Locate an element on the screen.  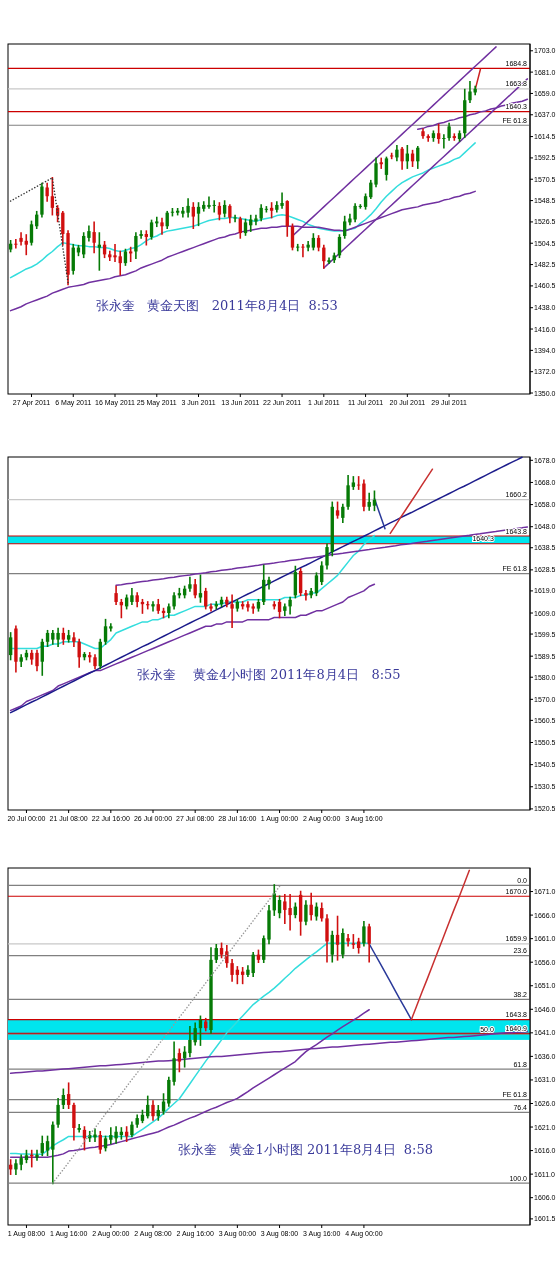
annotation: 张永奎 黄金4小时图 2011年8月4日 8:55 is located at coordinates (269, 675).